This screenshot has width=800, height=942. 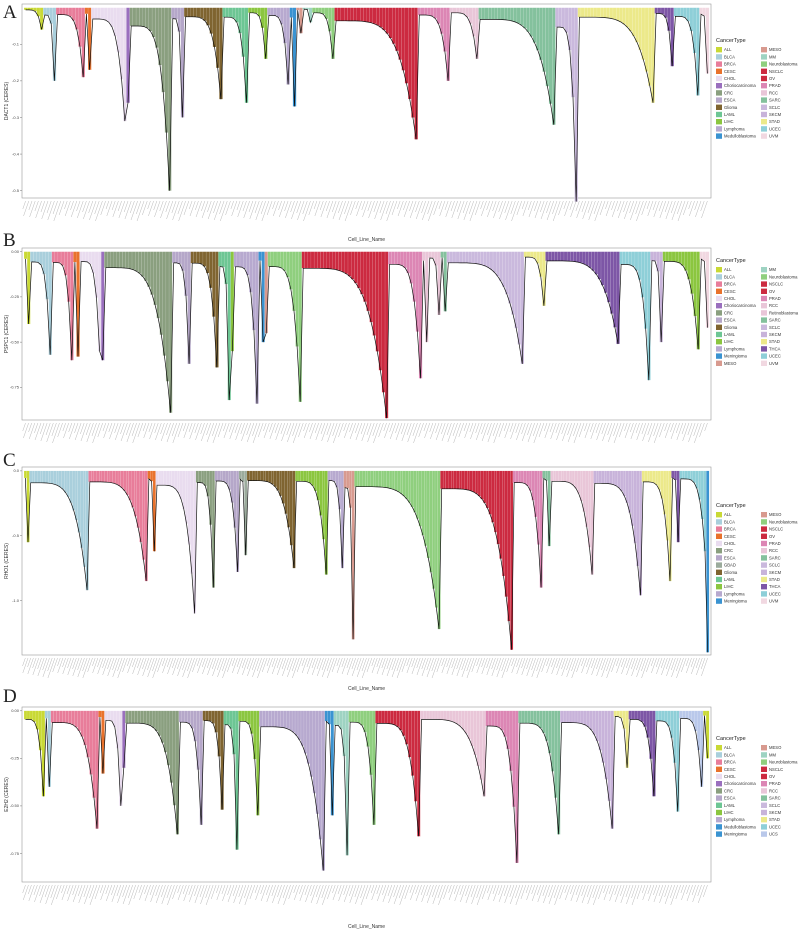 I want to click on legend-item: CRC, so click(x=724, y=791).